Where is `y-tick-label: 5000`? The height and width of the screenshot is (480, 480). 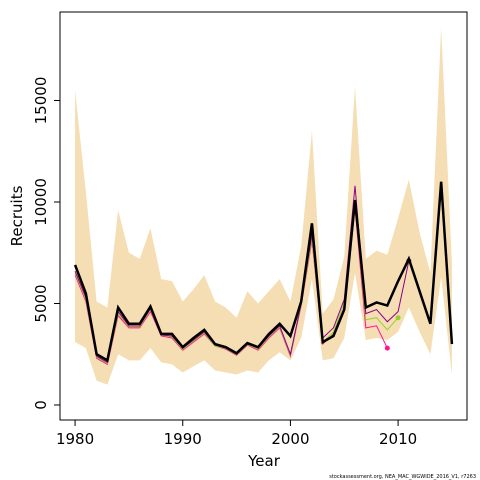 y-tick-label: 5000 is located at coordinates (41, 303).